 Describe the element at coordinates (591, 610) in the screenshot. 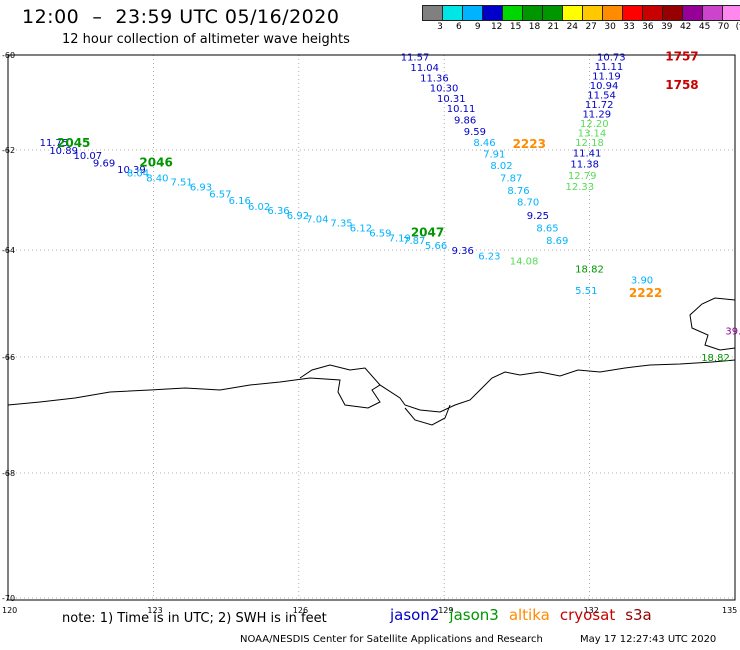

I see `longitude-label: 132` at that location.